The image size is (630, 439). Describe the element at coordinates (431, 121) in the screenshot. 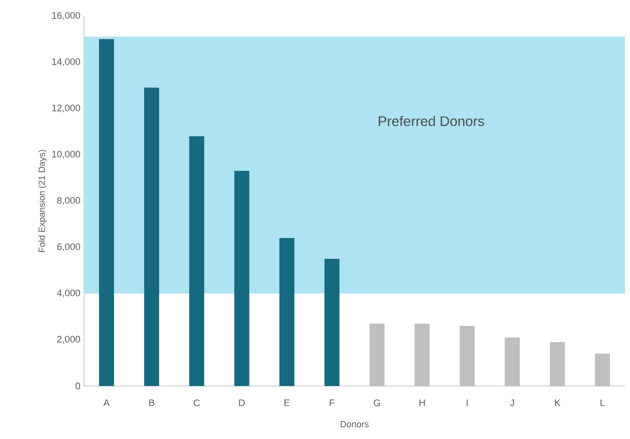

I see `band-label: Preferred Donors` at that location.